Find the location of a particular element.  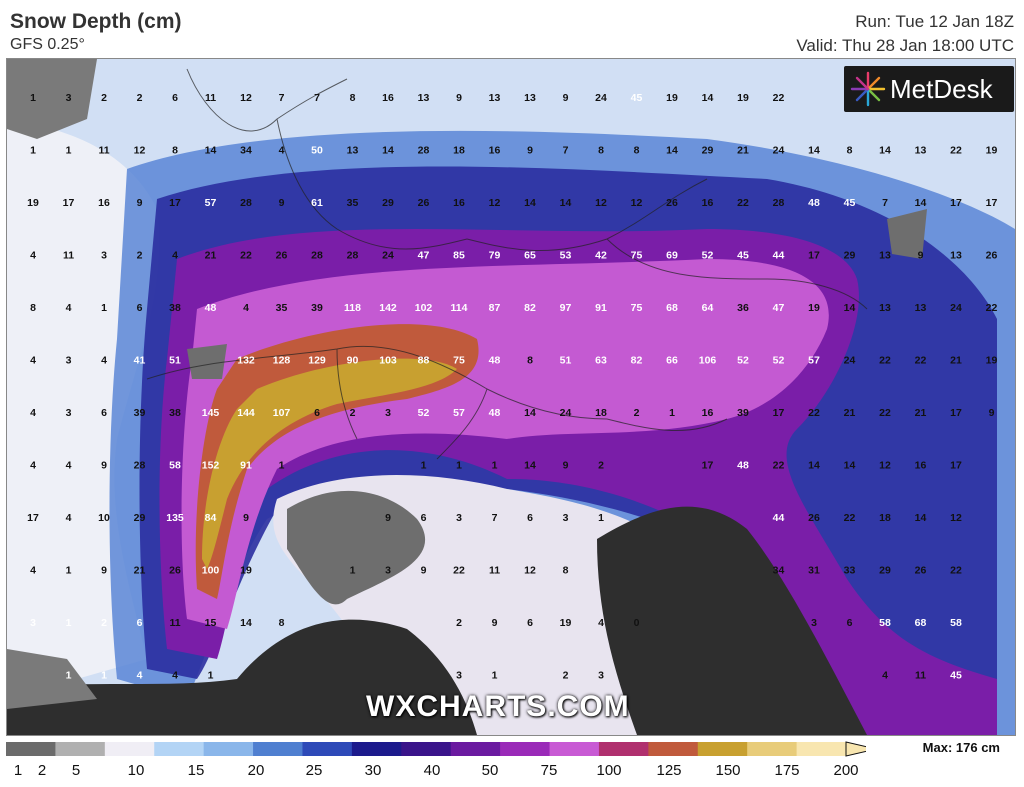

legend-tick-label: 5 is located at coordinates (76, 770).